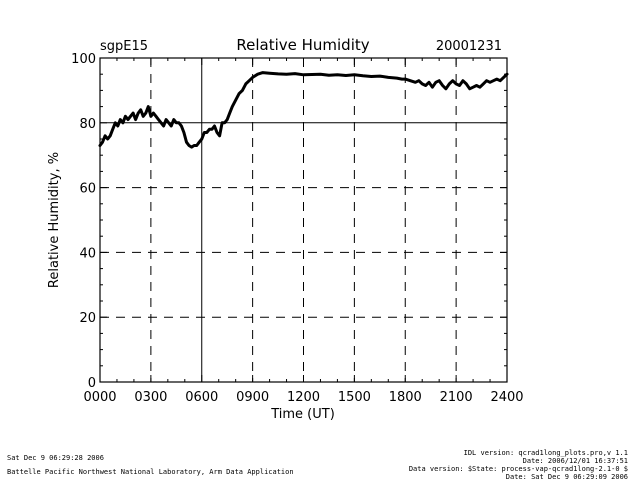 The height and width of the screenshot is (481, 640). I want to click on y-tick-label: 60, so click(87, 189).